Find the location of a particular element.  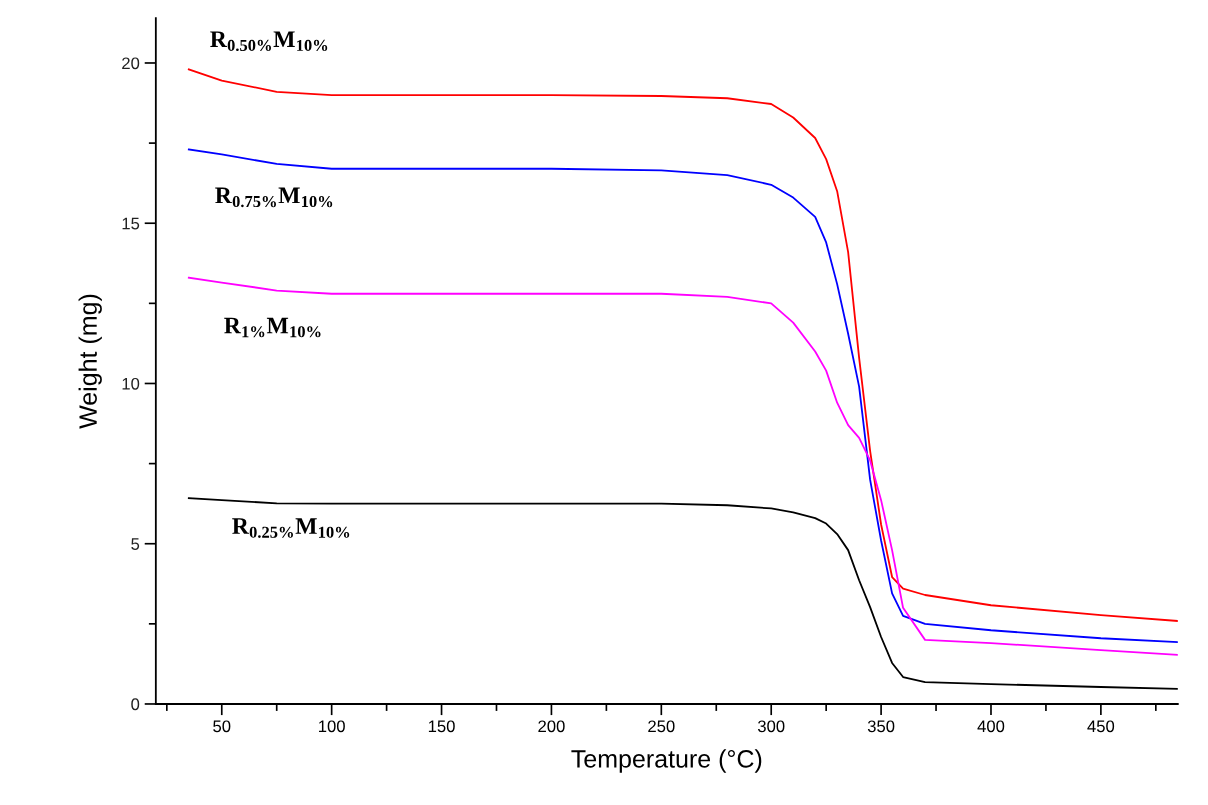

y-tick-label: 0 is located at coordinates (135, 704).